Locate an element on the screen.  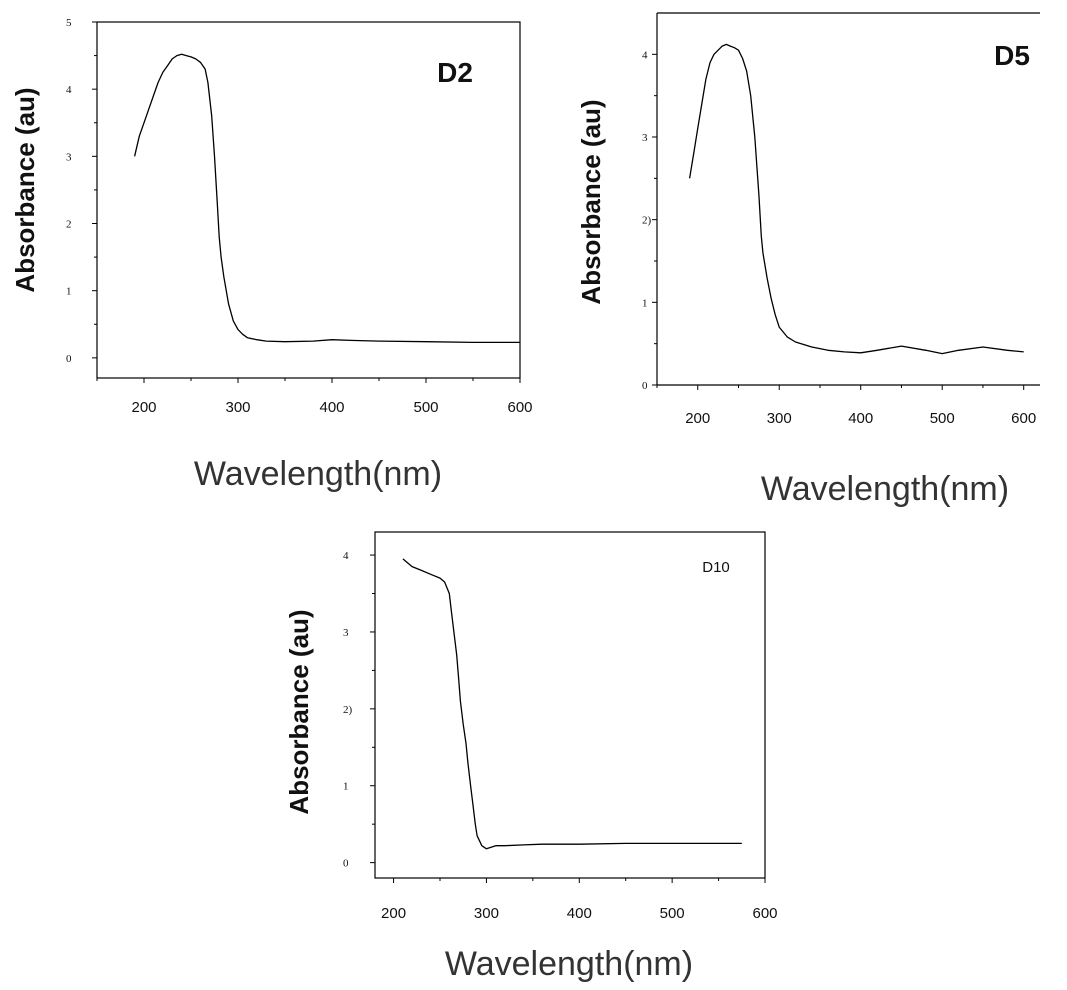
panel-1-x-axis-label: Wavelength(nm) is located at coordinates (318, 474).